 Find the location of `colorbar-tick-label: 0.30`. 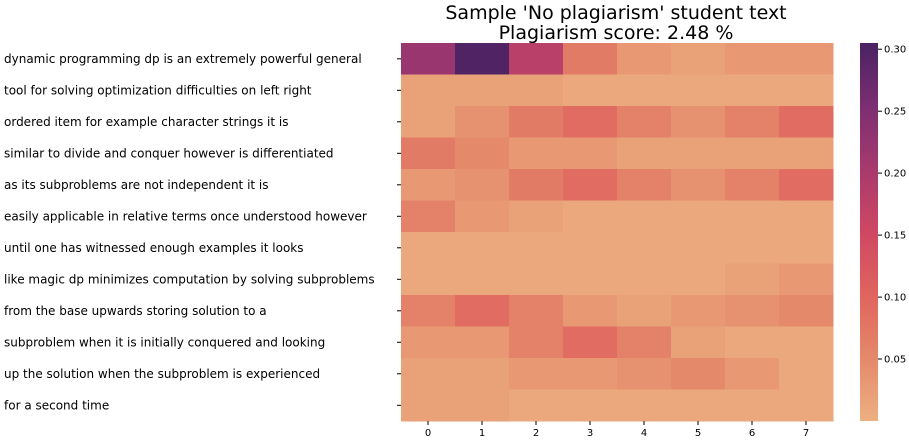

colorbar-tick-label: 0.30 is located at coordinates (895, 50).